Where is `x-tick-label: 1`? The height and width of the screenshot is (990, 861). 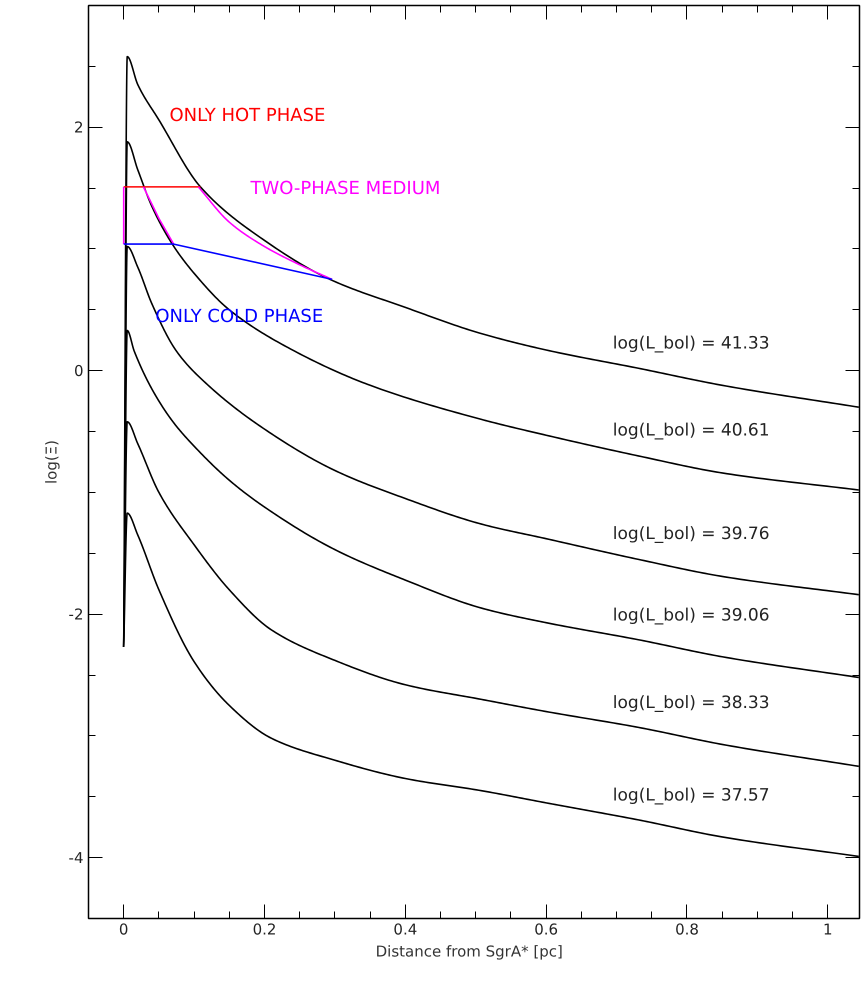 x-tick-label: 1 is located at coordinates (828, 929).